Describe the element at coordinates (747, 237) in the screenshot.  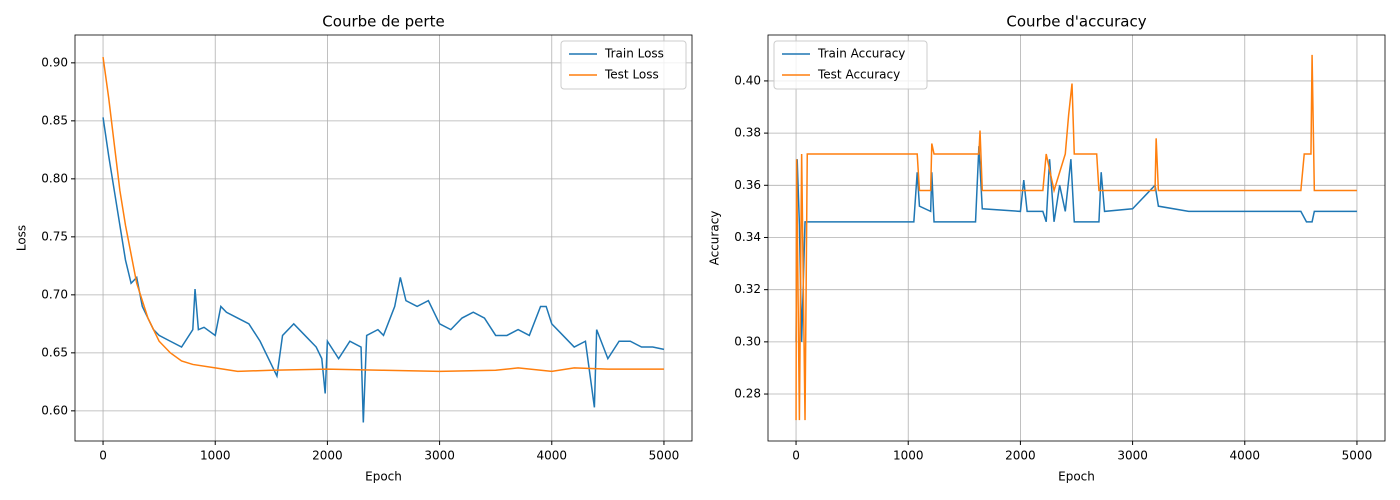
I see `y-tick-label: 0.34` at that location.